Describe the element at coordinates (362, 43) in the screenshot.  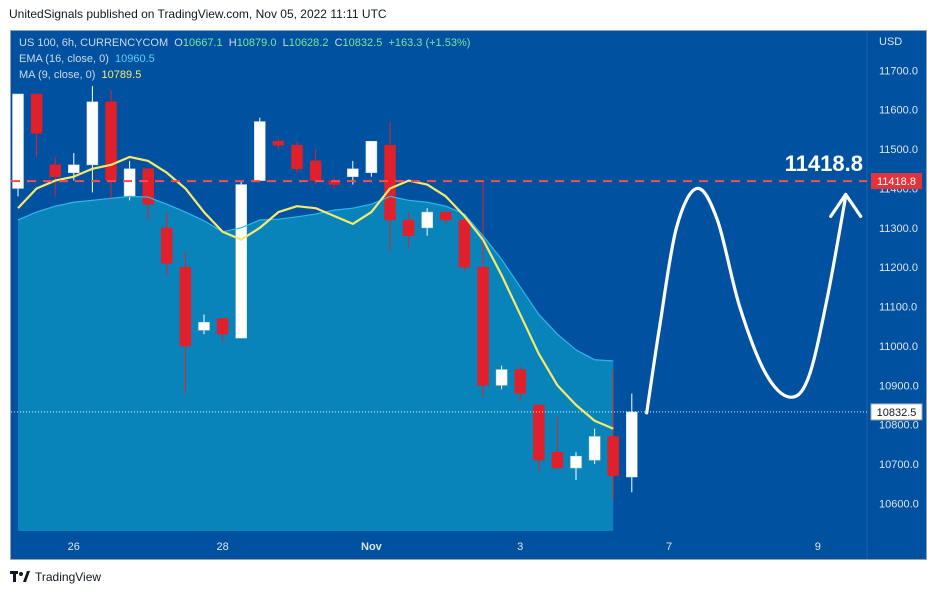
I see `legend-close: 10832.5` at that location.